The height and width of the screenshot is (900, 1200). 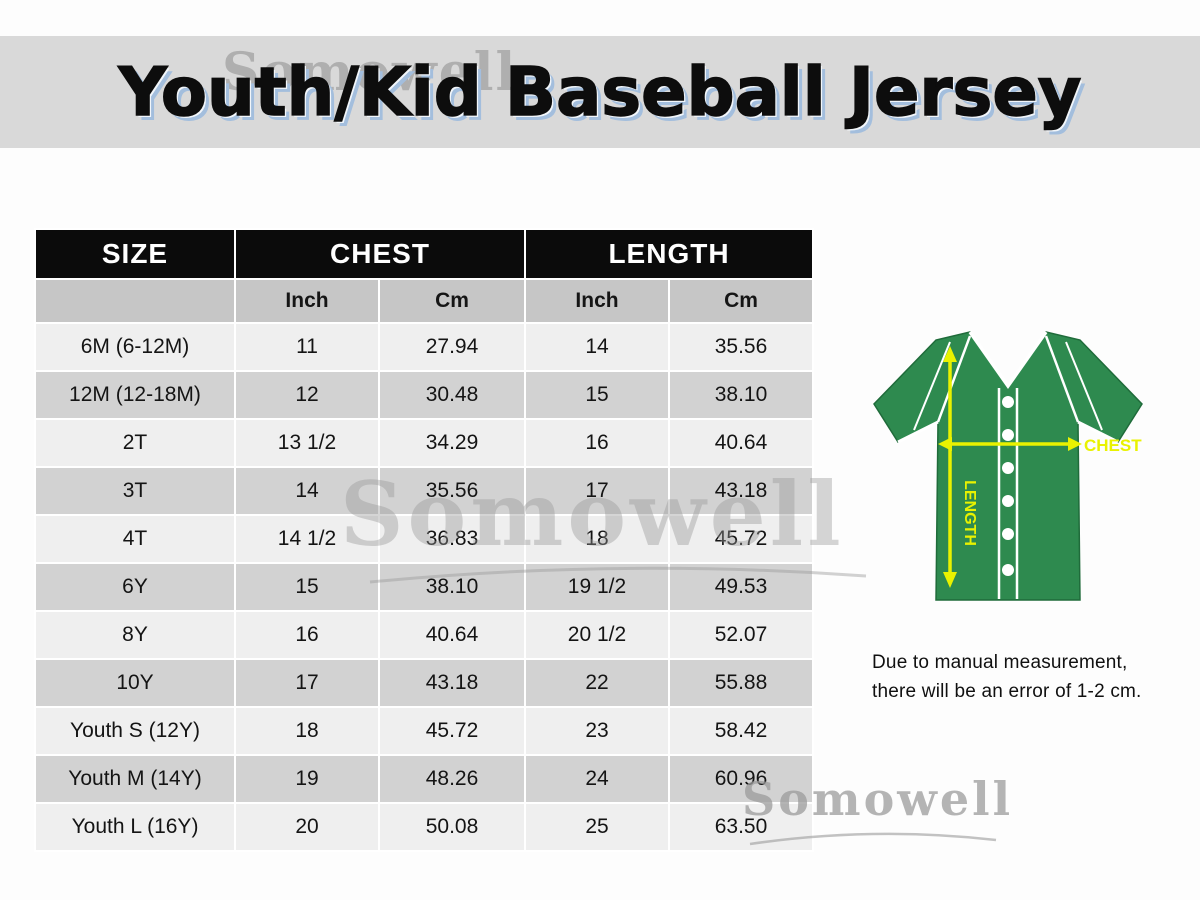 I want to click on jersey-cuff-left, so click(x=918, y=432).